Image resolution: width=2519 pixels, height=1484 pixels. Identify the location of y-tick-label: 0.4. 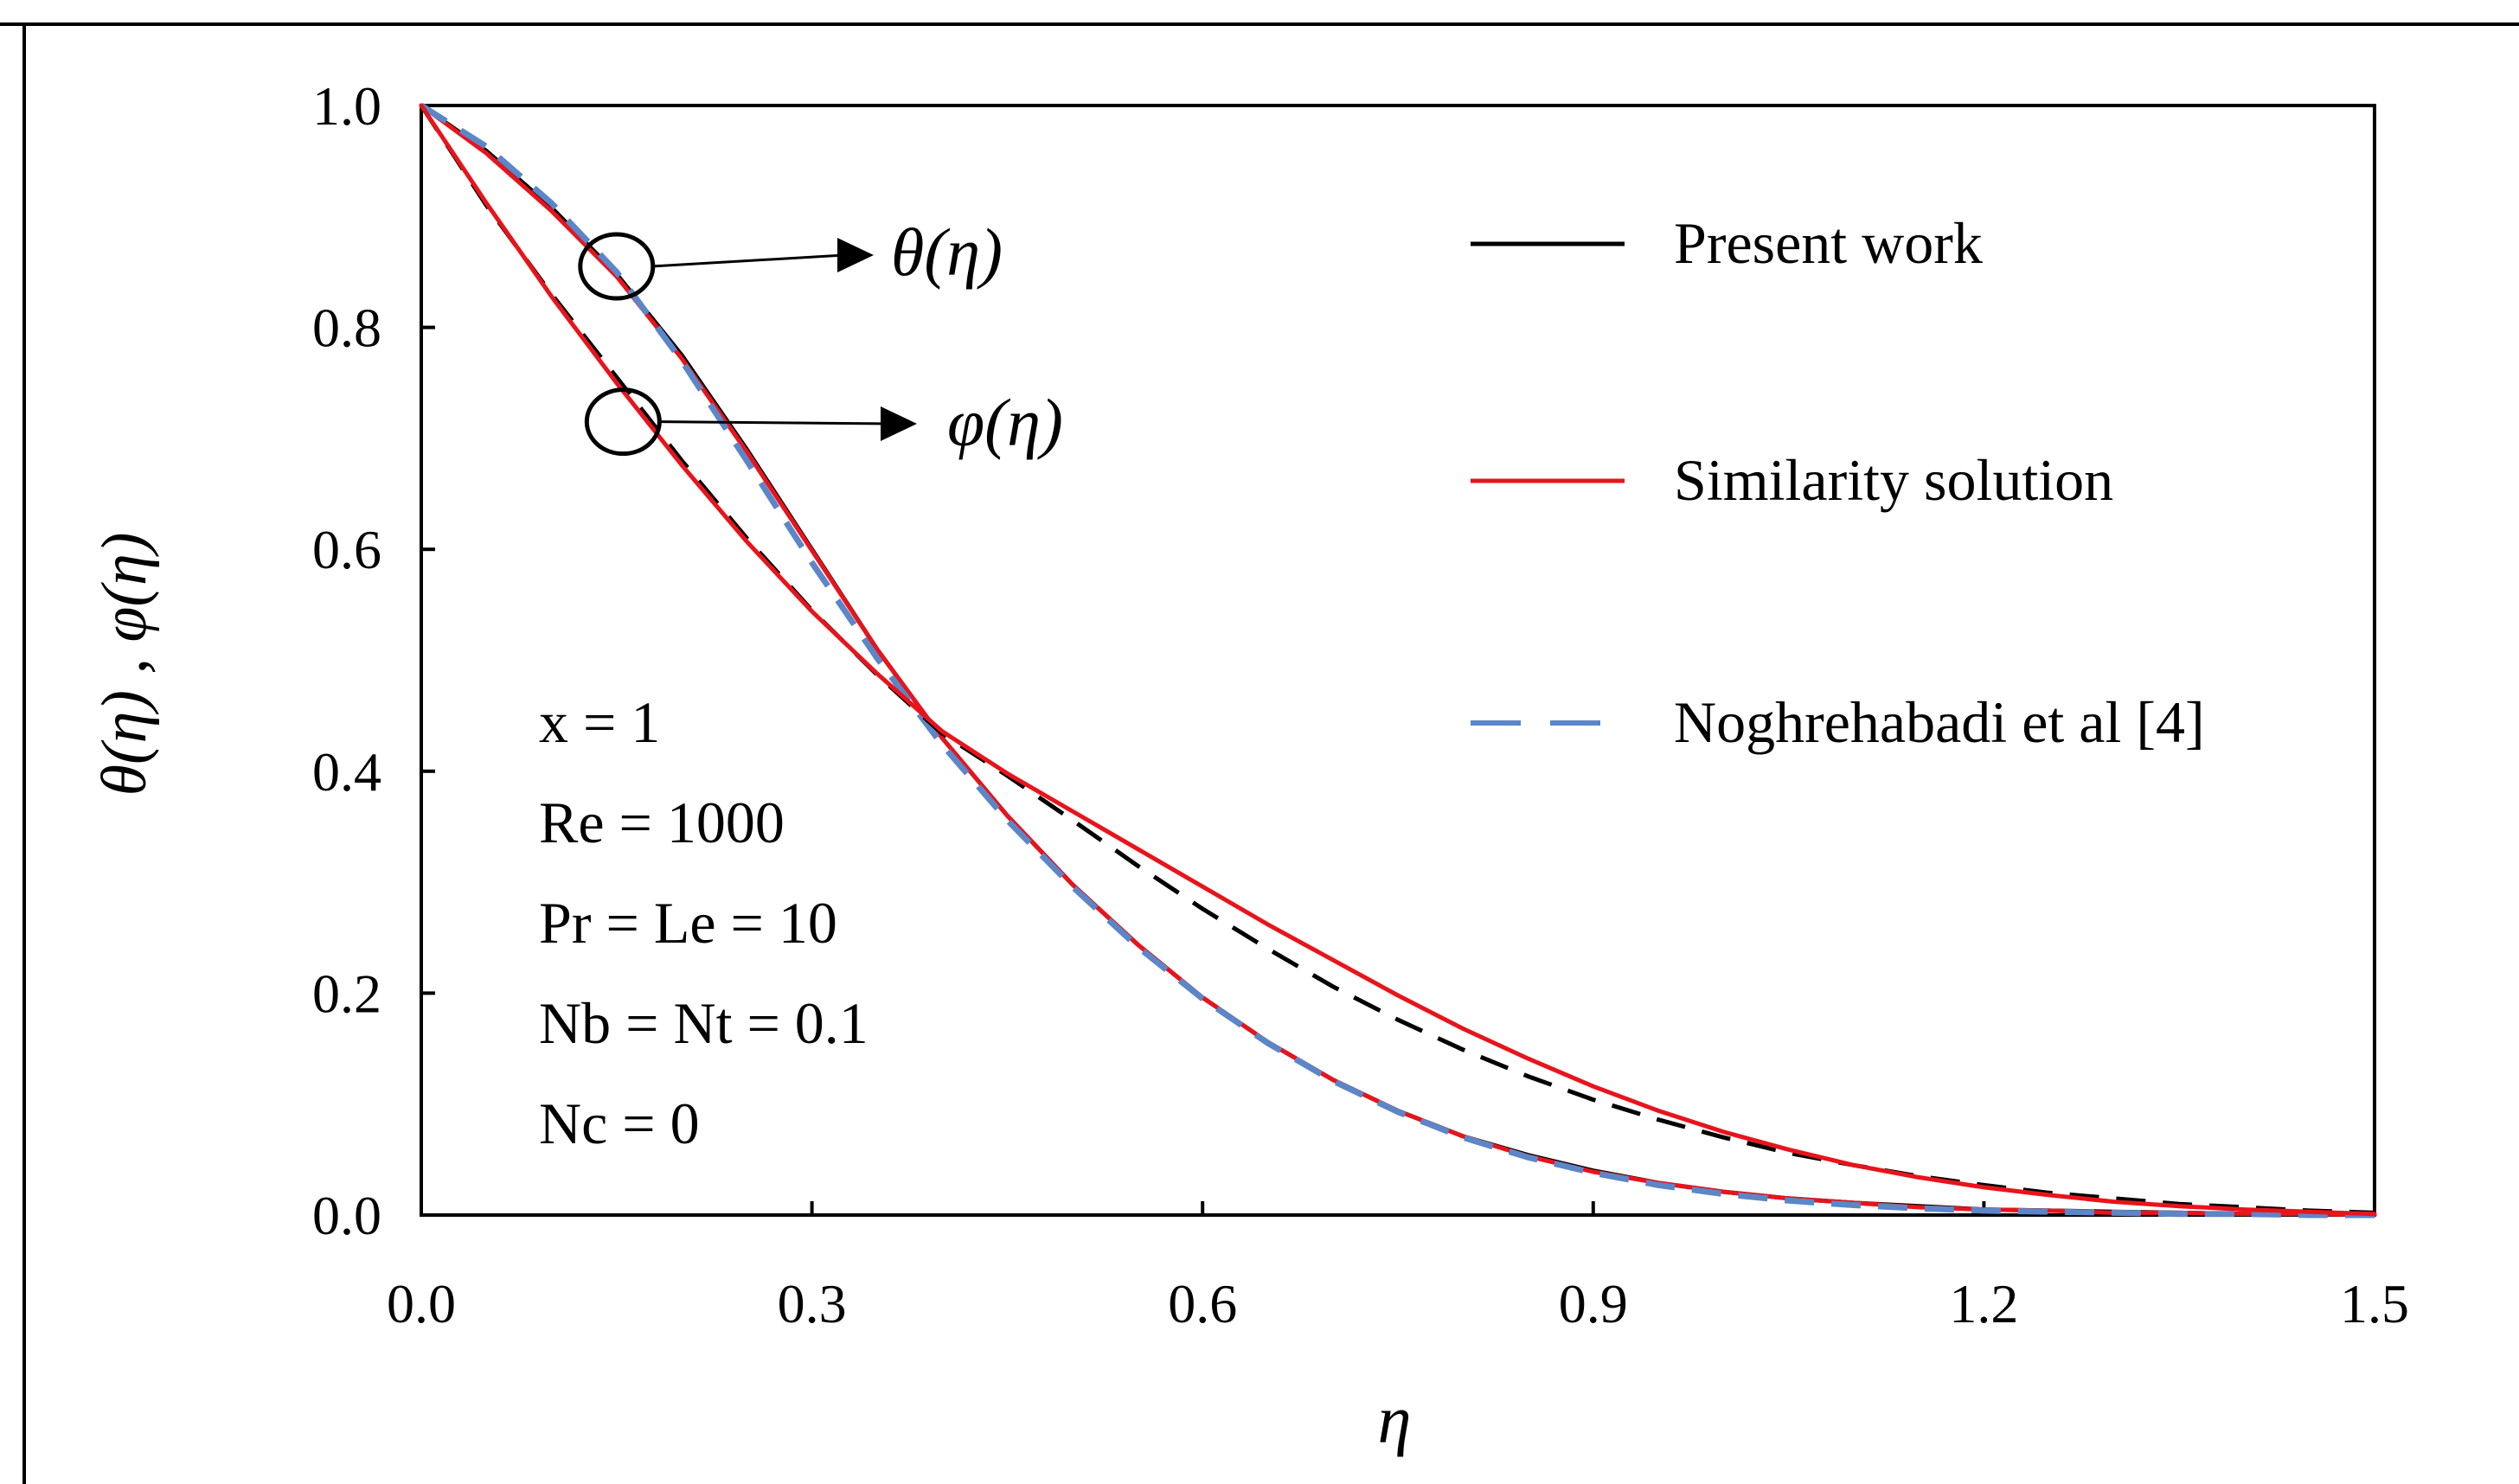
(347, 772).